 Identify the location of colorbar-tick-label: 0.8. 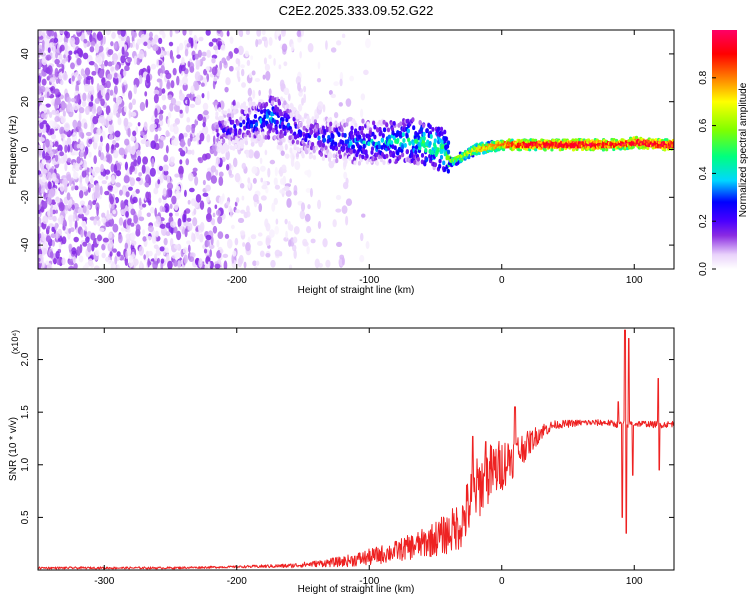
(703, 77).